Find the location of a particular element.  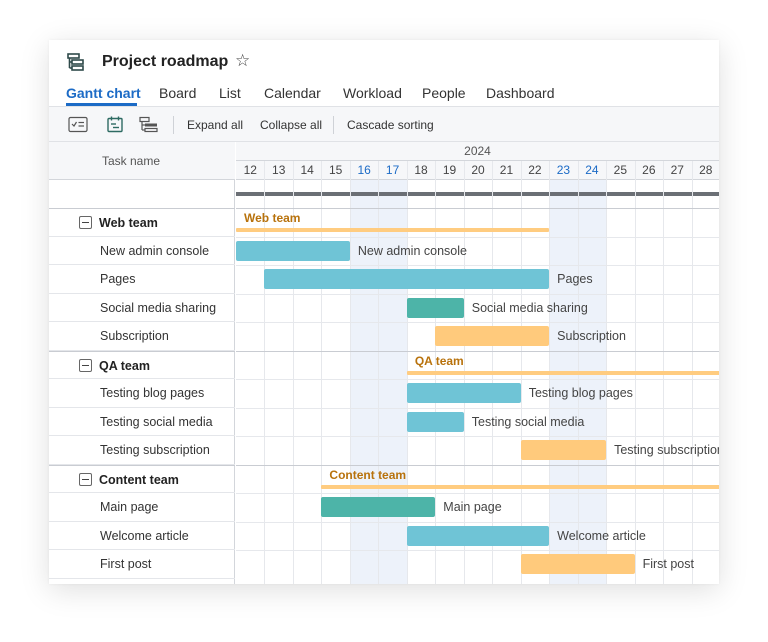

star-icon: ☆ is located at coordinates (243, 60).